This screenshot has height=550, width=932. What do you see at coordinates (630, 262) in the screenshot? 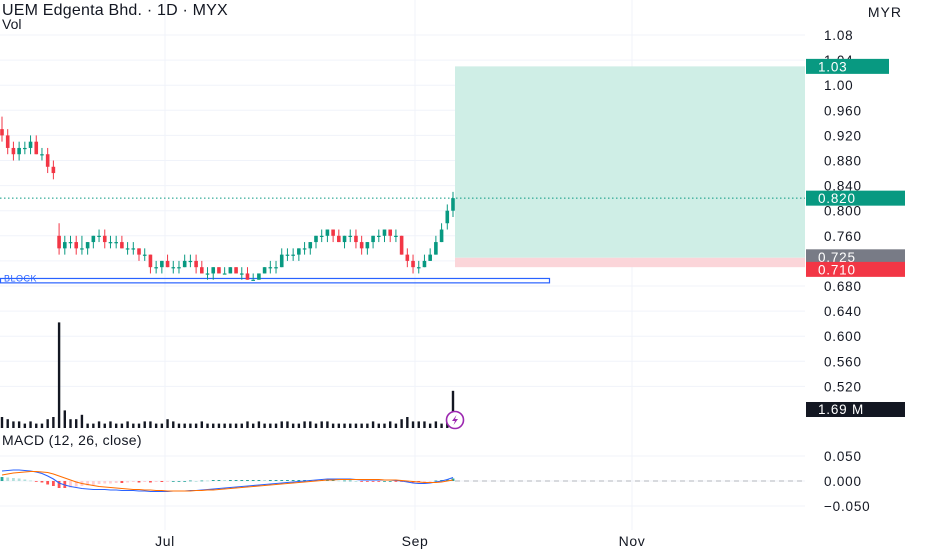
I see `stop-zone` at bounding box center [630, 262].